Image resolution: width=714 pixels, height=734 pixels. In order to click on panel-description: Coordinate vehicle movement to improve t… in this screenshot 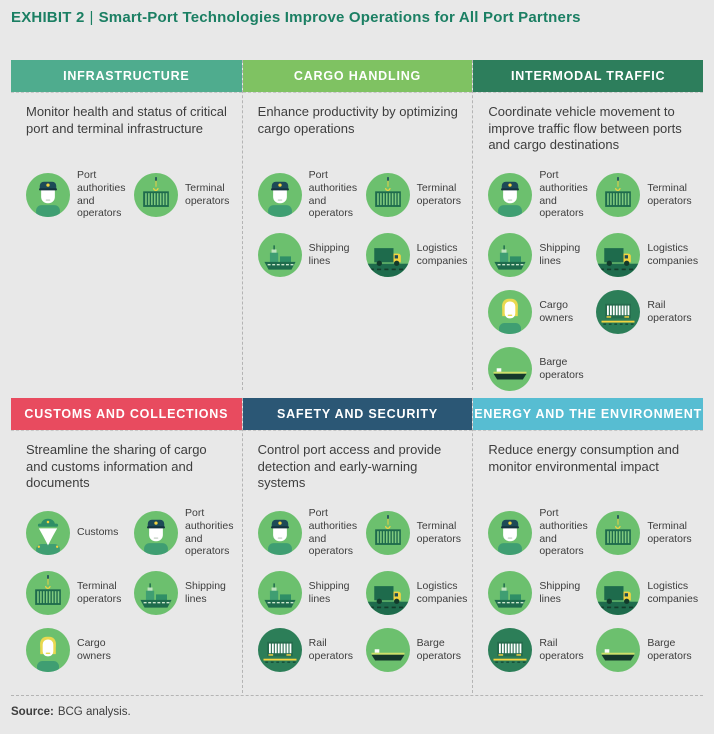, I will do `click(585, 128)`.